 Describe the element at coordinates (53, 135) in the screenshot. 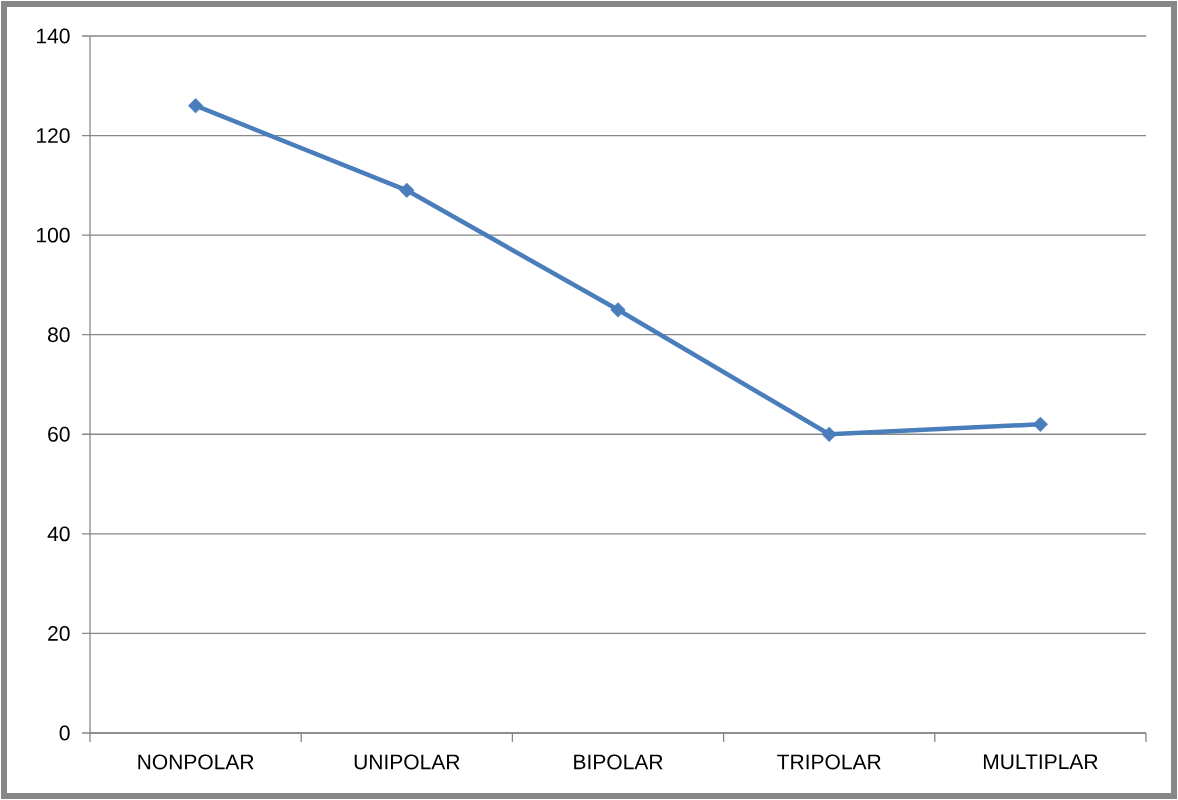

I see `y-tick-label: 120` at that location.